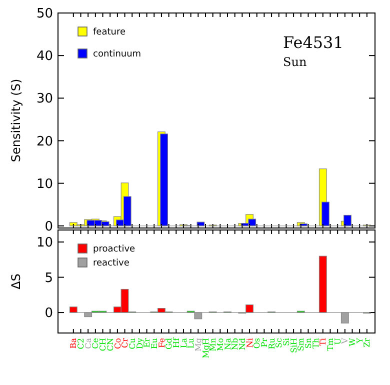 This screenshot has width=390, height=385. I want to click on text: Sun, so click(295, 62).